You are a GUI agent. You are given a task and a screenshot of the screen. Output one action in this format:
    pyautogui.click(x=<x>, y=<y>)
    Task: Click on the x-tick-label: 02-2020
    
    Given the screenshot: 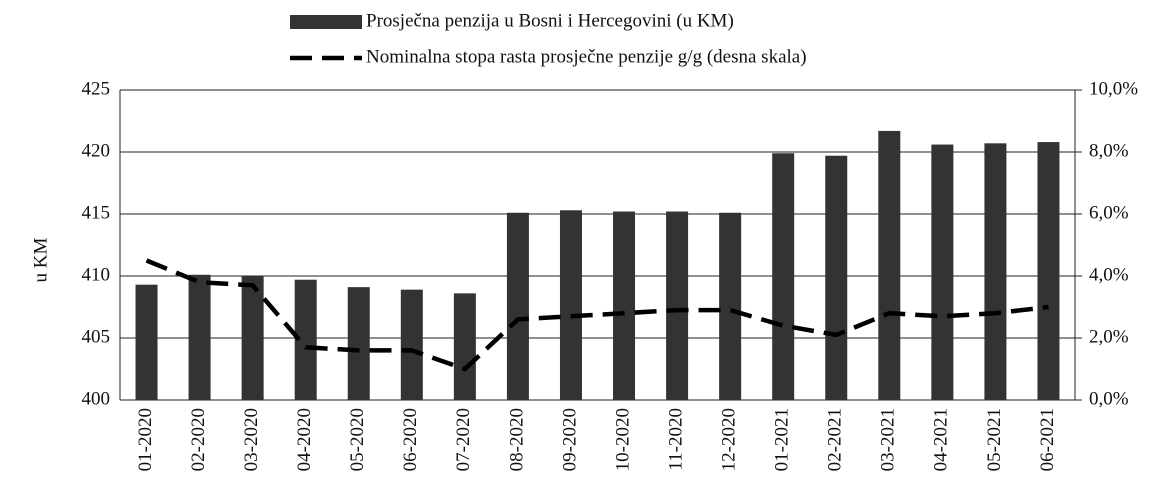 What is the action you would take?
    pyautogui.click(x=198, y=439)
    